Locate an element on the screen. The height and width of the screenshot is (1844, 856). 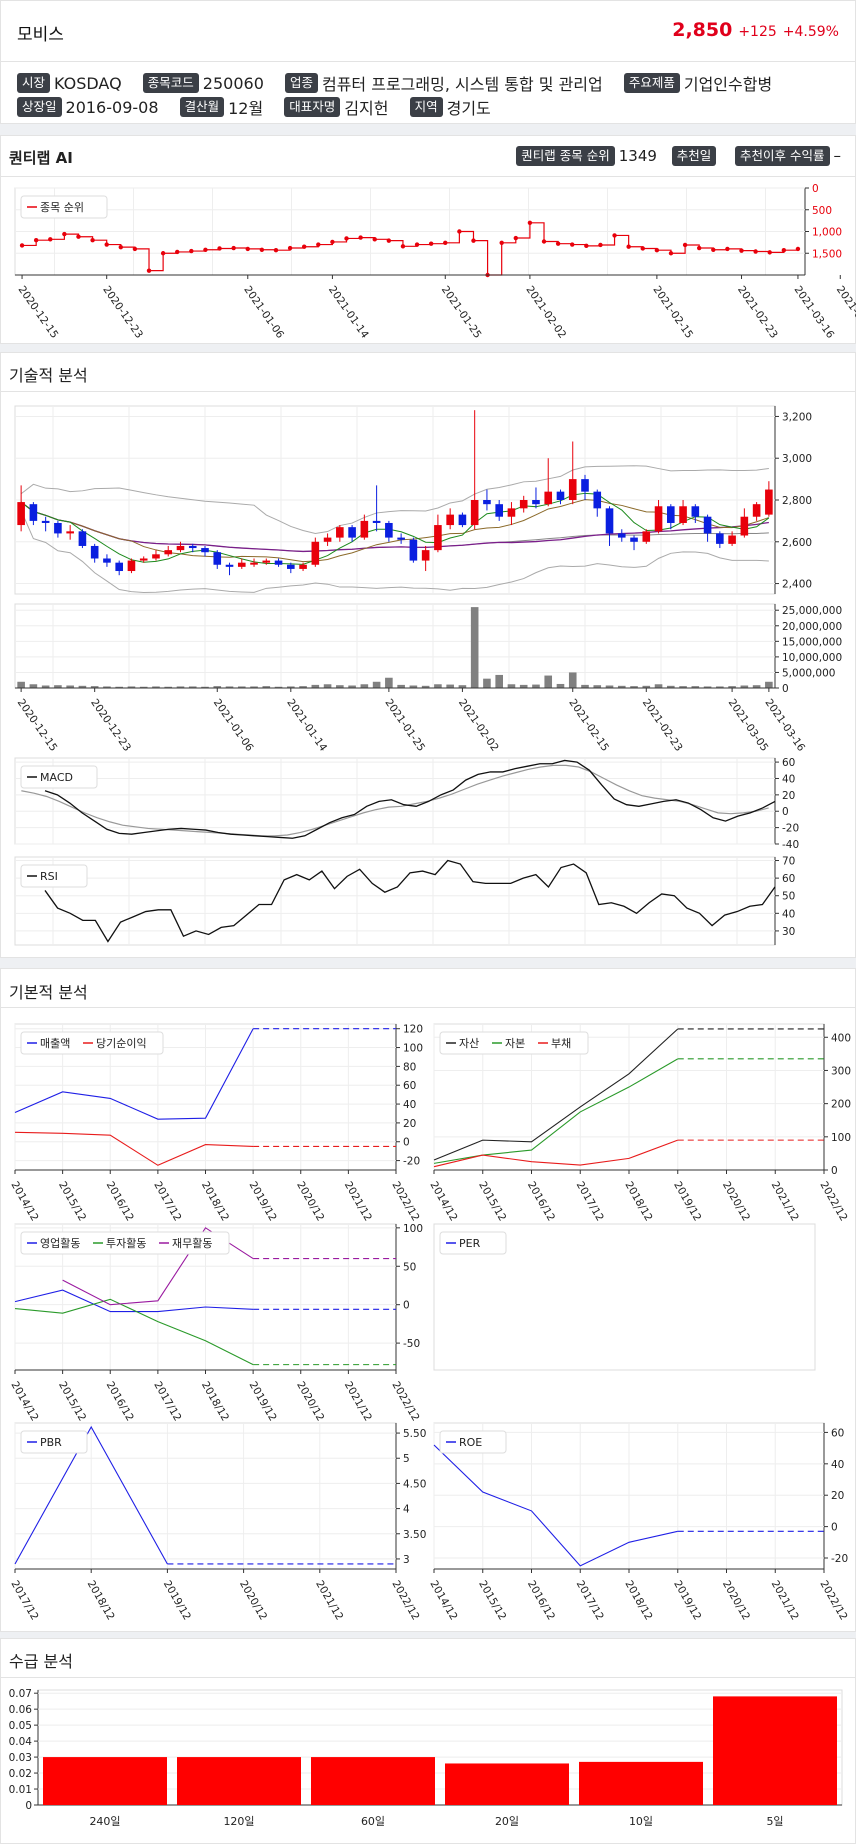
macd-ytick-label: -40 is located at coordinates (790, 845).